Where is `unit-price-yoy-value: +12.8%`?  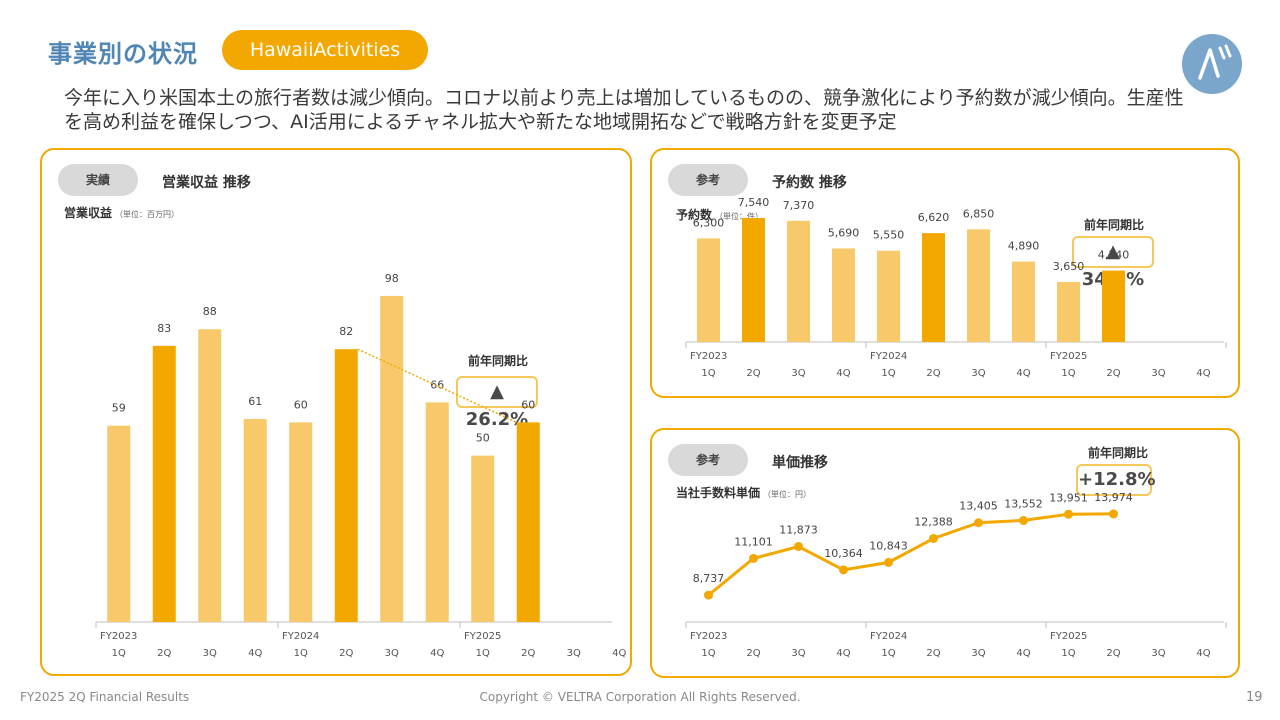
unit-price-yoy-value: +12.8% is located at coordinates (1116, 480).